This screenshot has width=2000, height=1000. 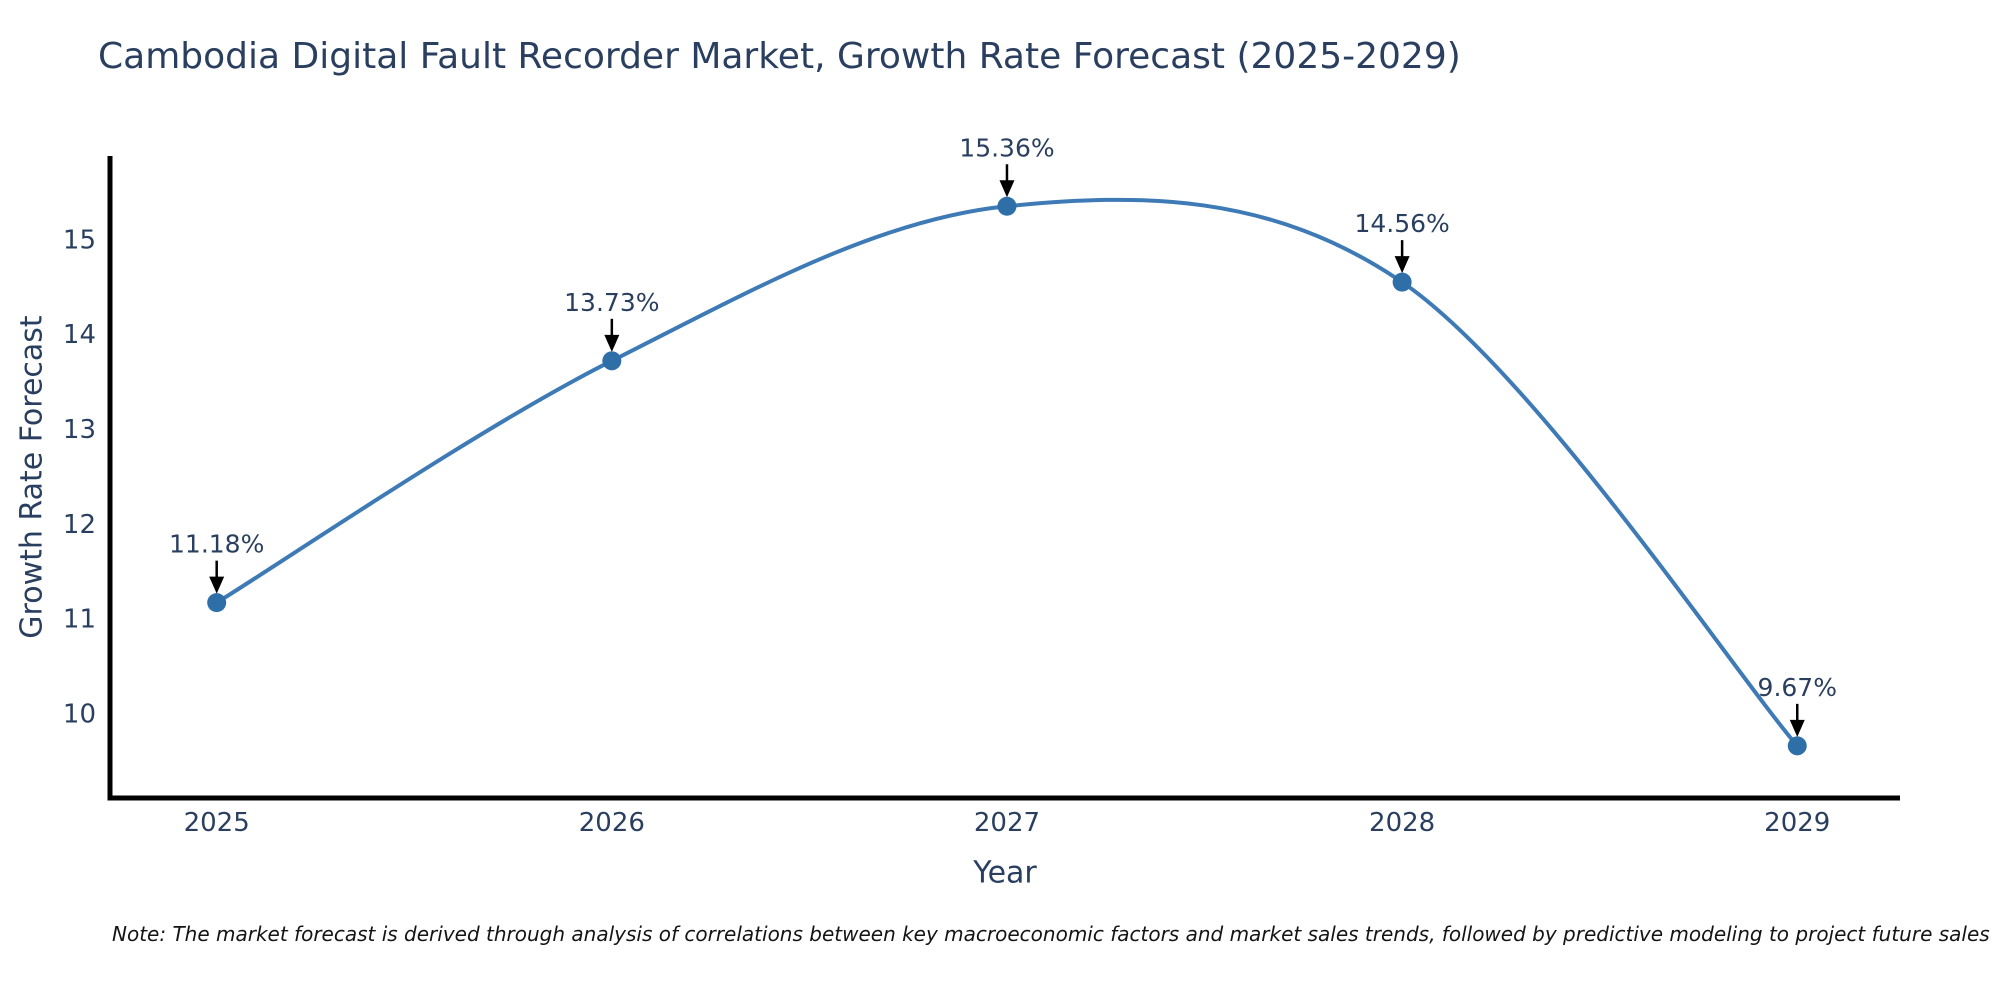 What do you see at coordinates (79, 240) in the screenshot?
I see `y-tick-label: 15` at bounding box center [79, 240].